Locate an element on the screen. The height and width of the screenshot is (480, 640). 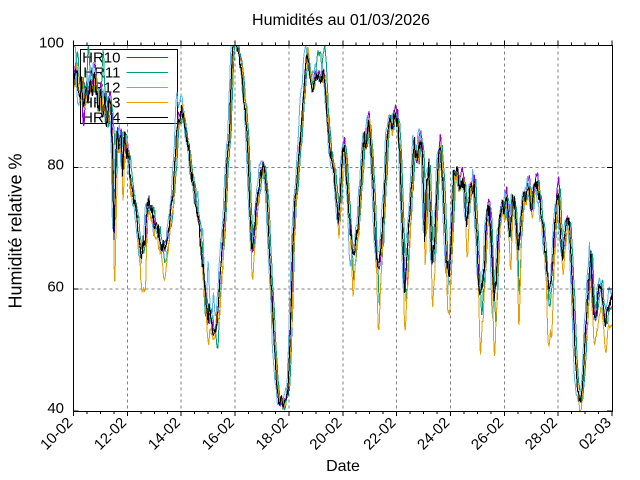
svg-text: 100 is located at coordinates (51, 43).